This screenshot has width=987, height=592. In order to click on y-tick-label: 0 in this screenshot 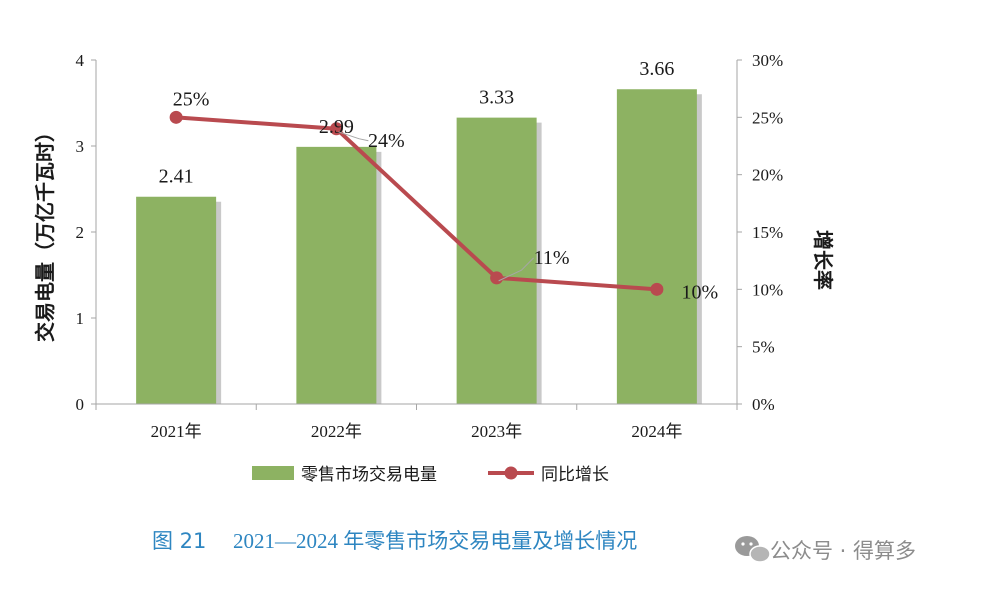, I will do `click(80, 404)`.